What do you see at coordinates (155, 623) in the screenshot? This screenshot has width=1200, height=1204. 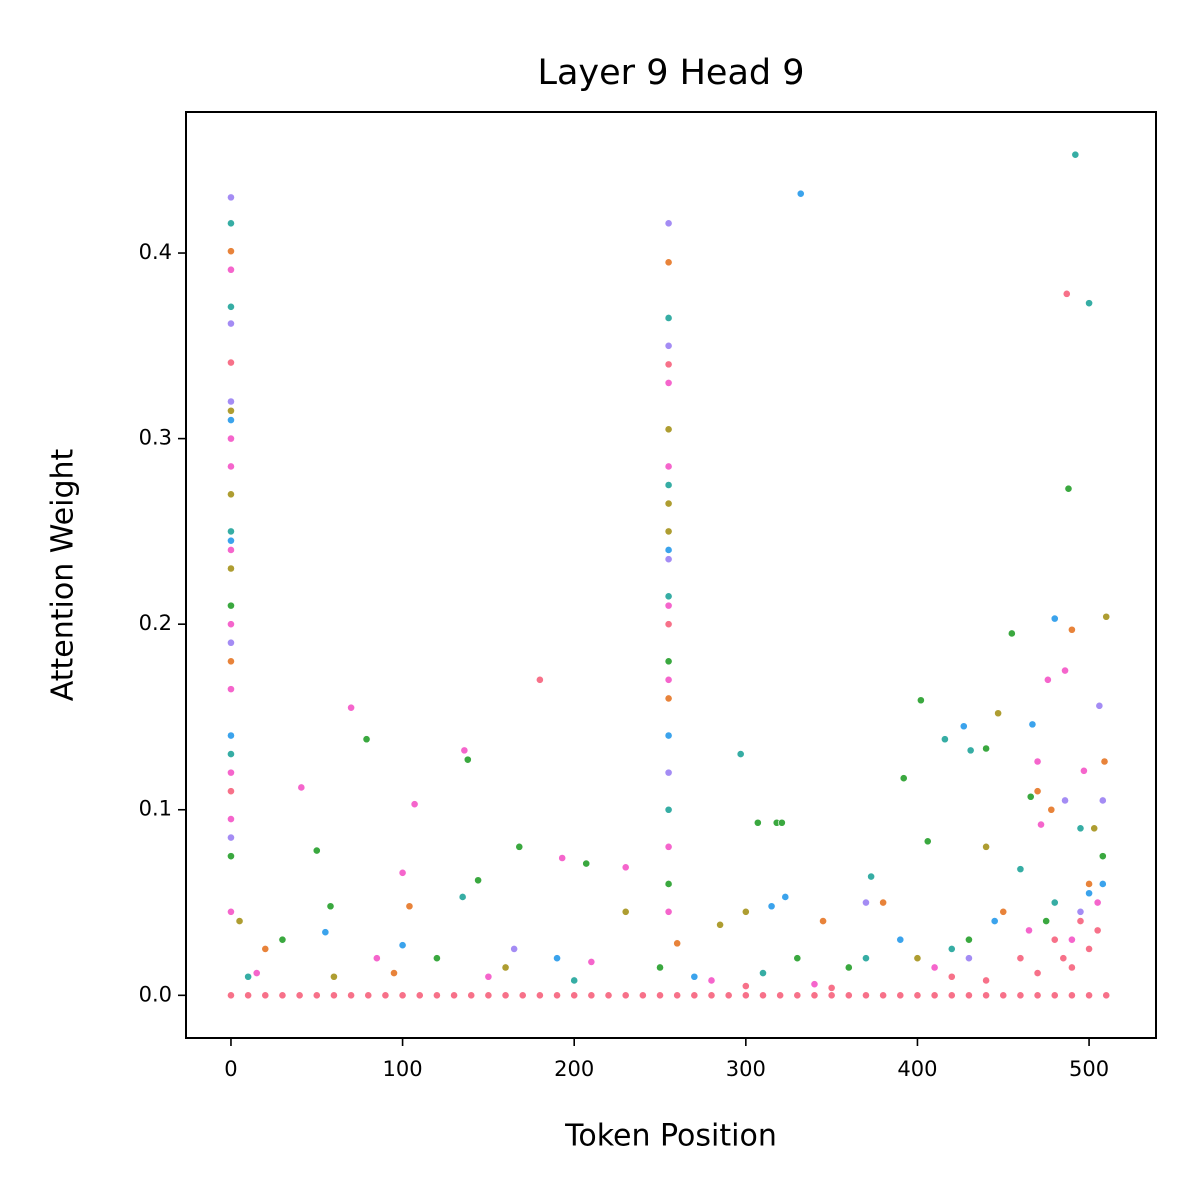 I see `y-tick-label: 0.2` at bounding box center [155, 623].